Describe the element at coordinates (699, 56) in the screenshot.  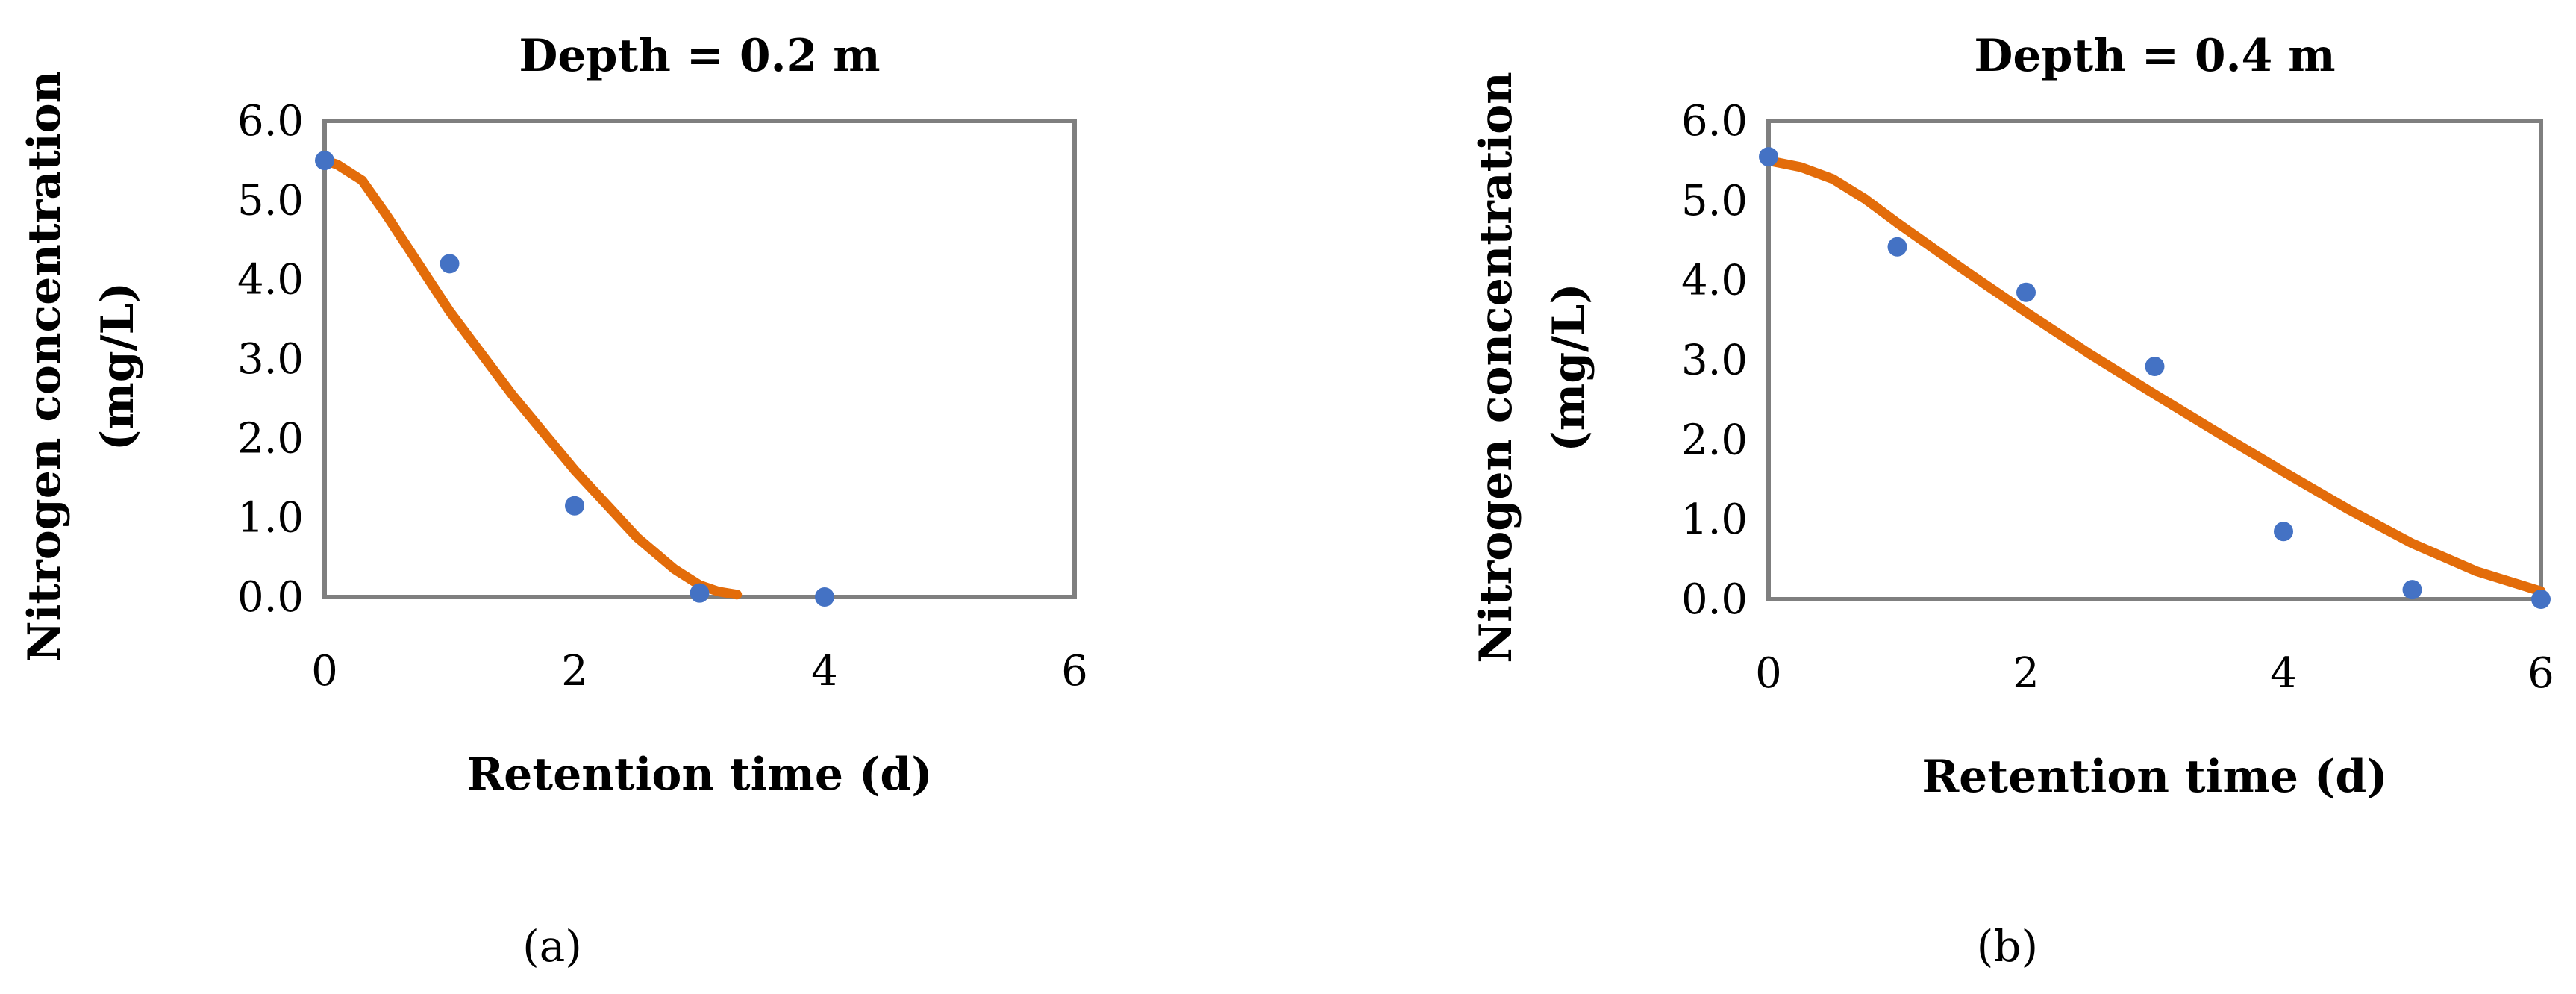
I see `chart-title: Depth = 0.2 m` at that location.